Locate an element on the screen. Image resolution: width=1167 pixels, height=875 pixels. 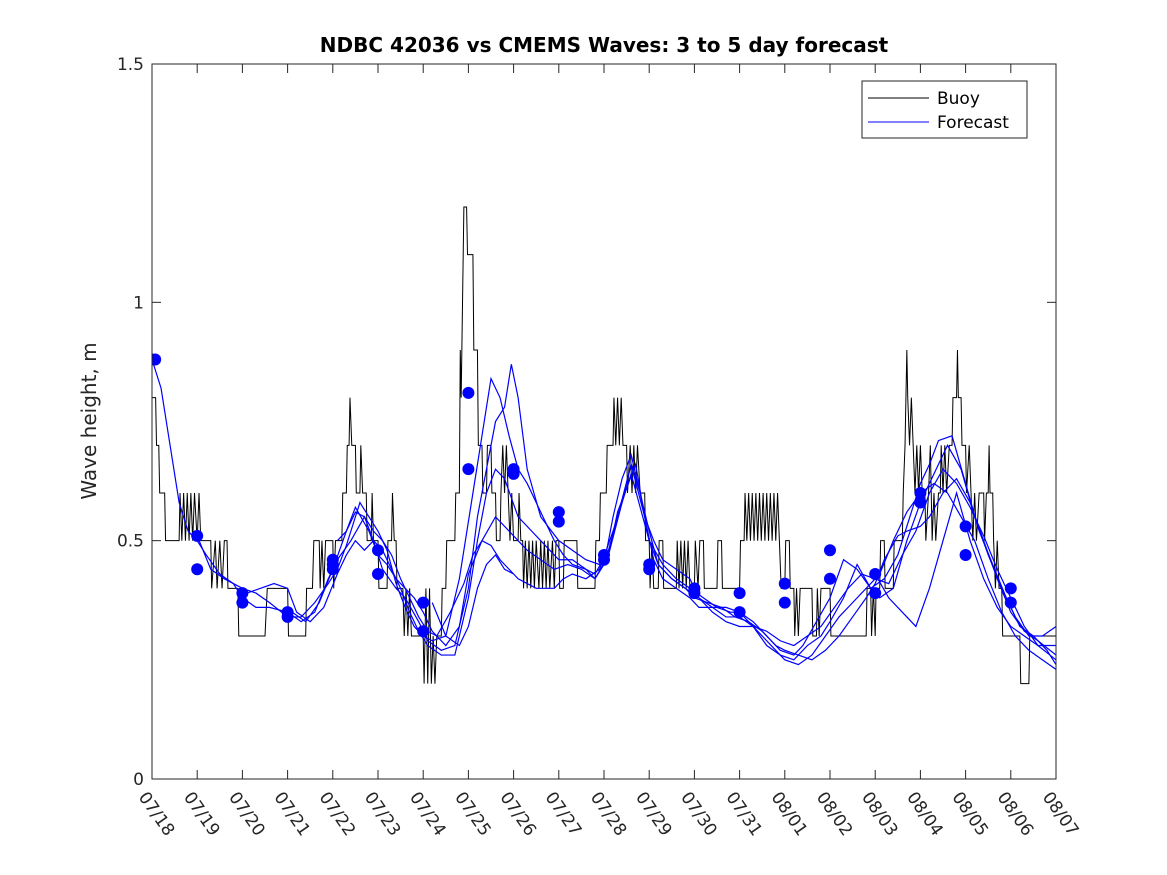
y-axis-label: Wave height, m is located at coordinates (89, 420).